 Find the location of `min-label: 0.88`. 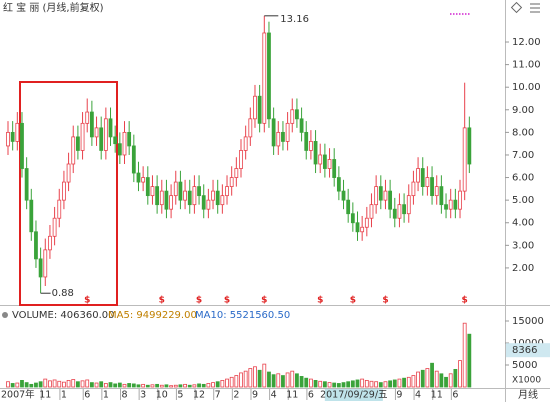

min-label: 0.88 is located at coordinates (63, 293).